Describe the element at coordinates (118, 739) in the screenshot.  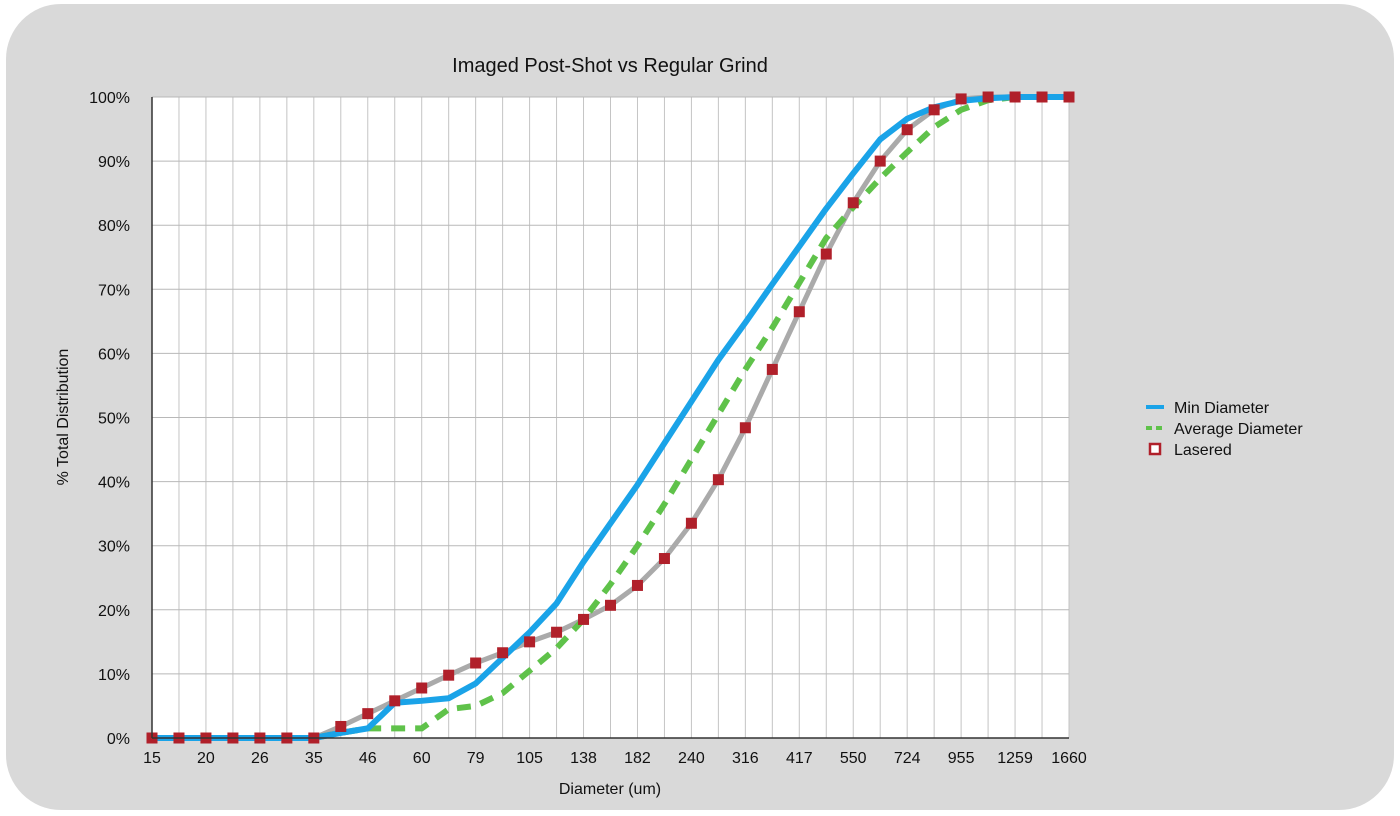
I see `y-tick-label: 0%` at that location.